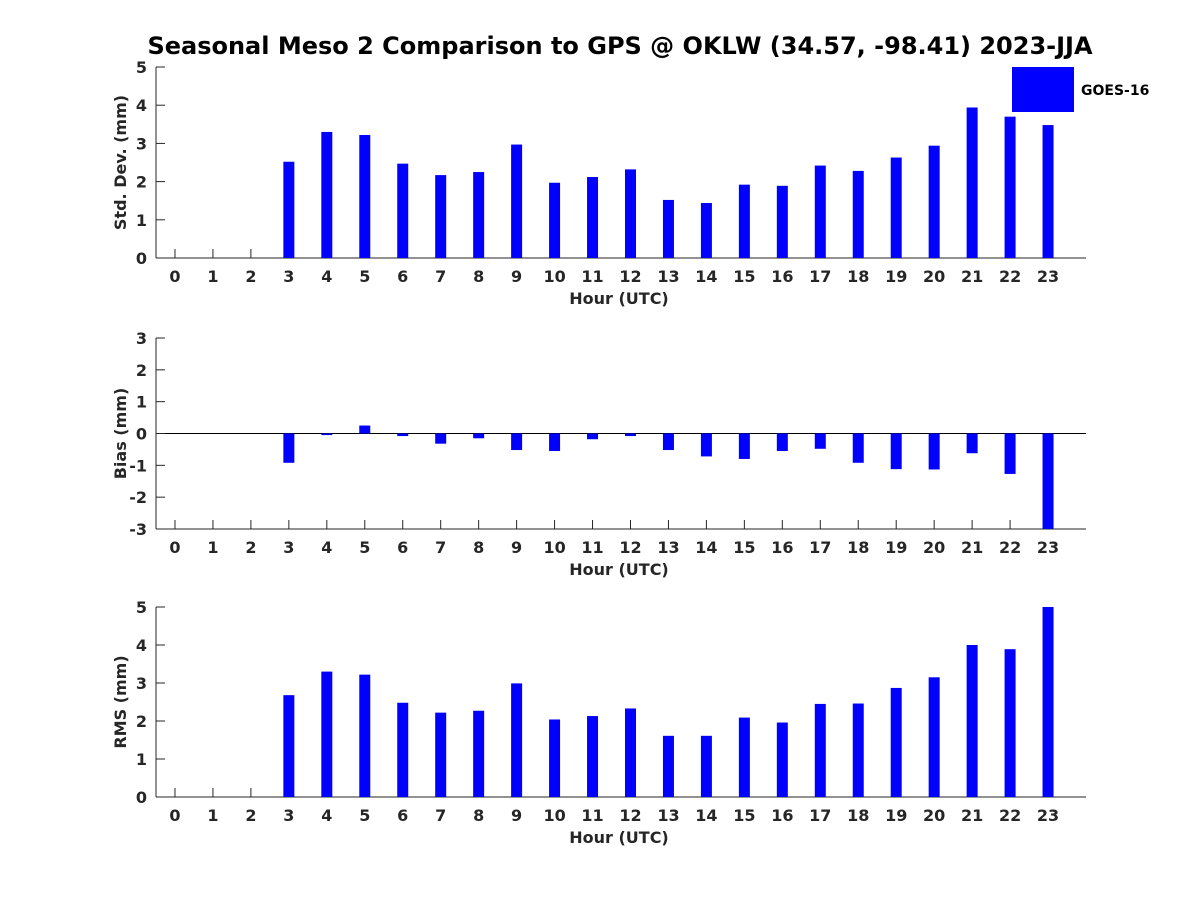 The height and width of the screenshot is (900, 1200). Describe the element at coordinates (120, 434) in the screenshot. I see `y-axis-label: Bias (mm)` at that location.